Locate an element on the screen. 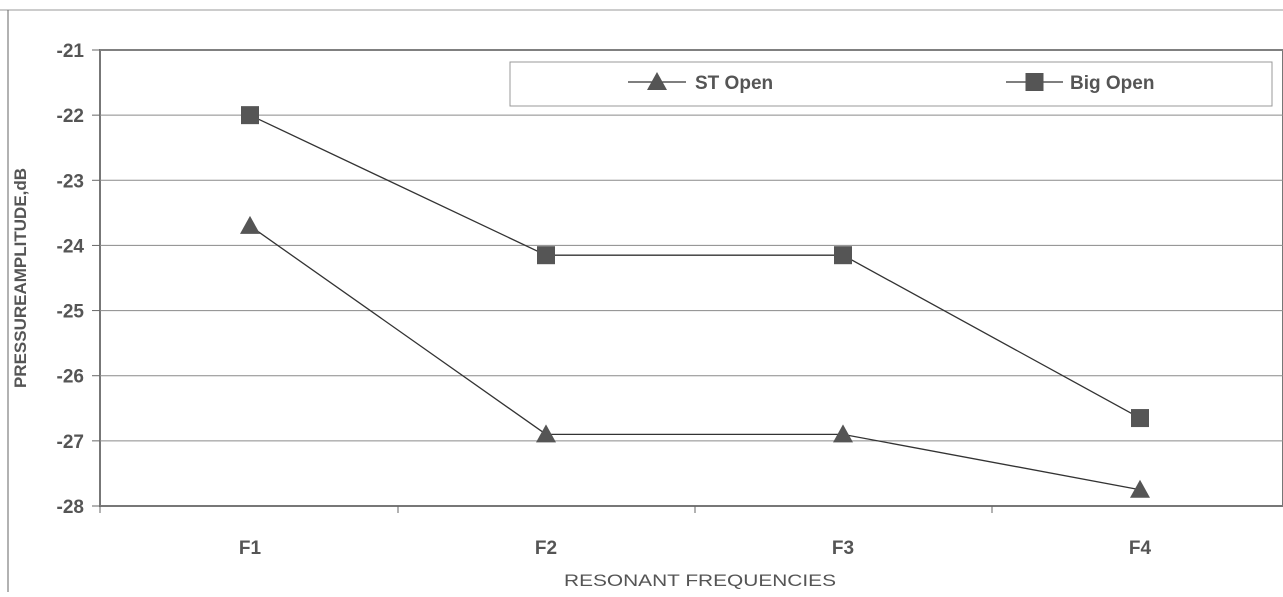 This screenshot has width=1283, height=597. x-tick-label: F2 is located at coordinates (546, 548).